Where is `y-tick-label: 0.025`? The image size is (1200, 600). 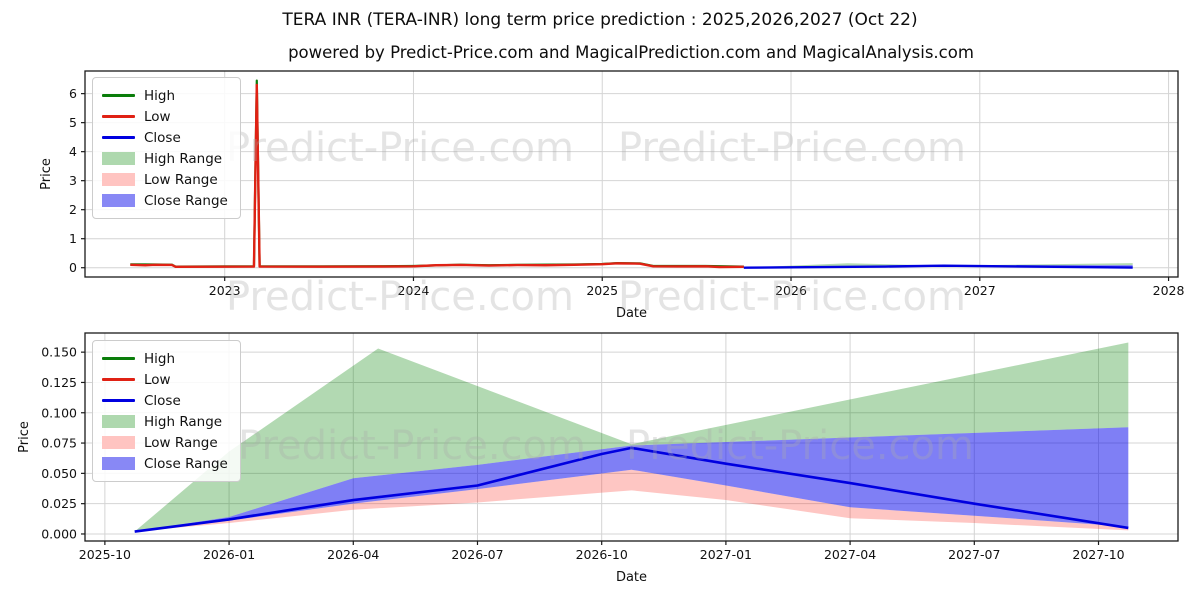
y-tick-label: 0.025 is located at coordinates (59, 503).